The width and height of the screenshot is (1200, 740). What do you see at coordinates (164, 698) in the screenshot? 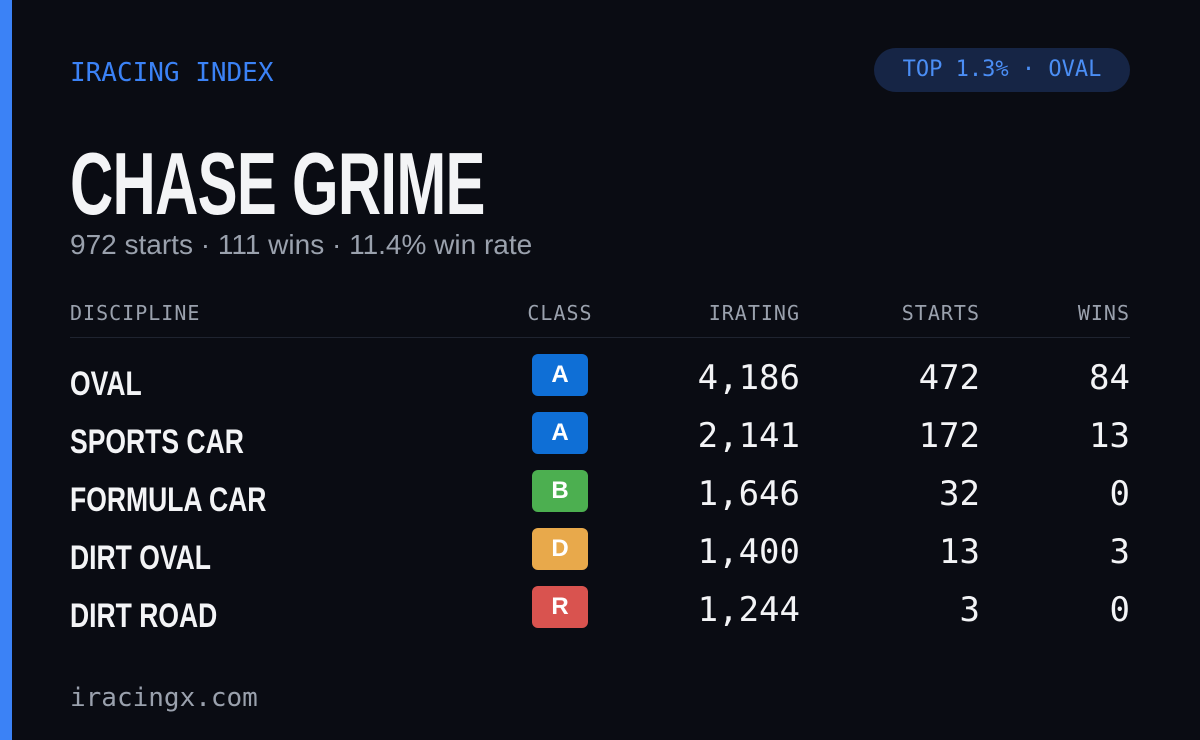
I see `footer-site: iracingx.com` at bounding box center [164, 698].